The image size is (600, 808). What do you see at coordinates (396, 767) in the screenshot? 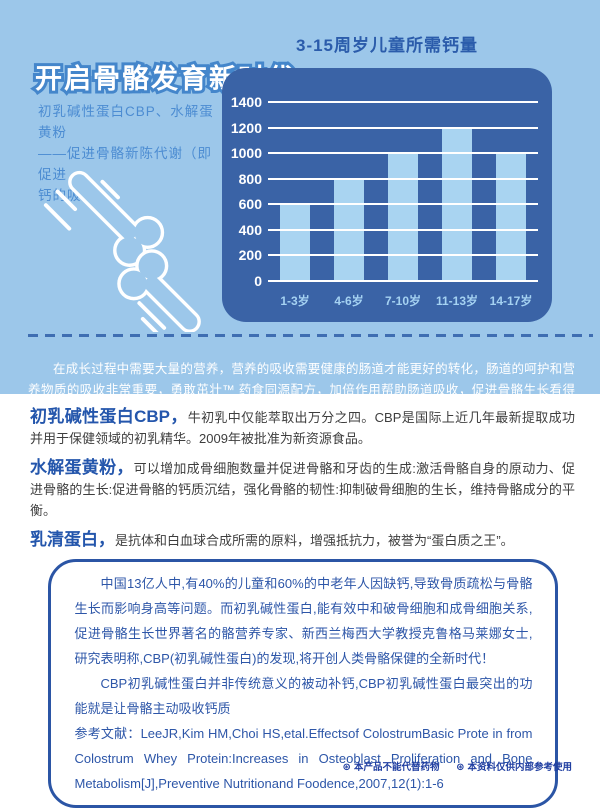
I see `disclaimer-product-text: 本产品不能代替药物` at bounding box center [396, 767].